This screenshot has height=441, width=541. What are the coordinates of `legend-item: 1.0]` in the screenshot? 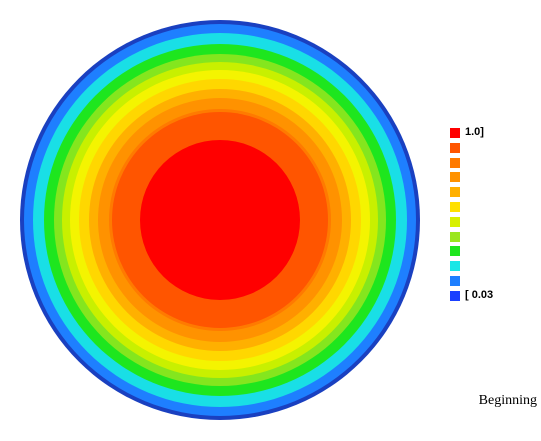 It's located at (490, 132).